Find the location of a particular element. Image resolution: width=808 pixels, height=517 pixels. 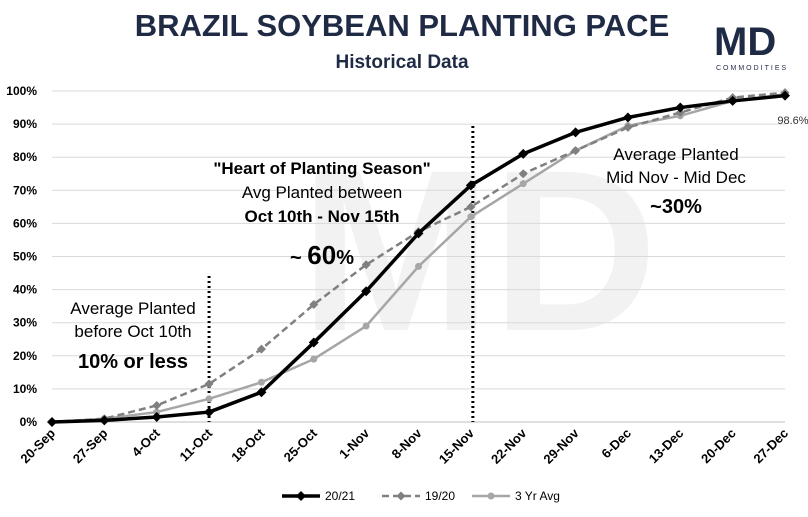

legend: 20/21 19/20 3 Yr Avg is located at coordinates (421, 496).